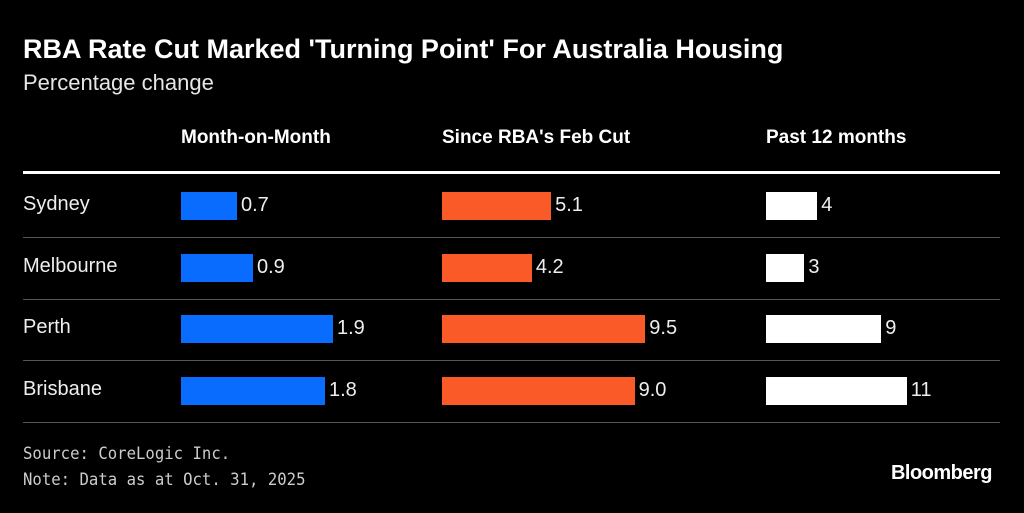 This screenshot has height=513, width=1024. Describe the element at coordinates (814, 267) in the screenshot. I see `data-label: 3` at that location.